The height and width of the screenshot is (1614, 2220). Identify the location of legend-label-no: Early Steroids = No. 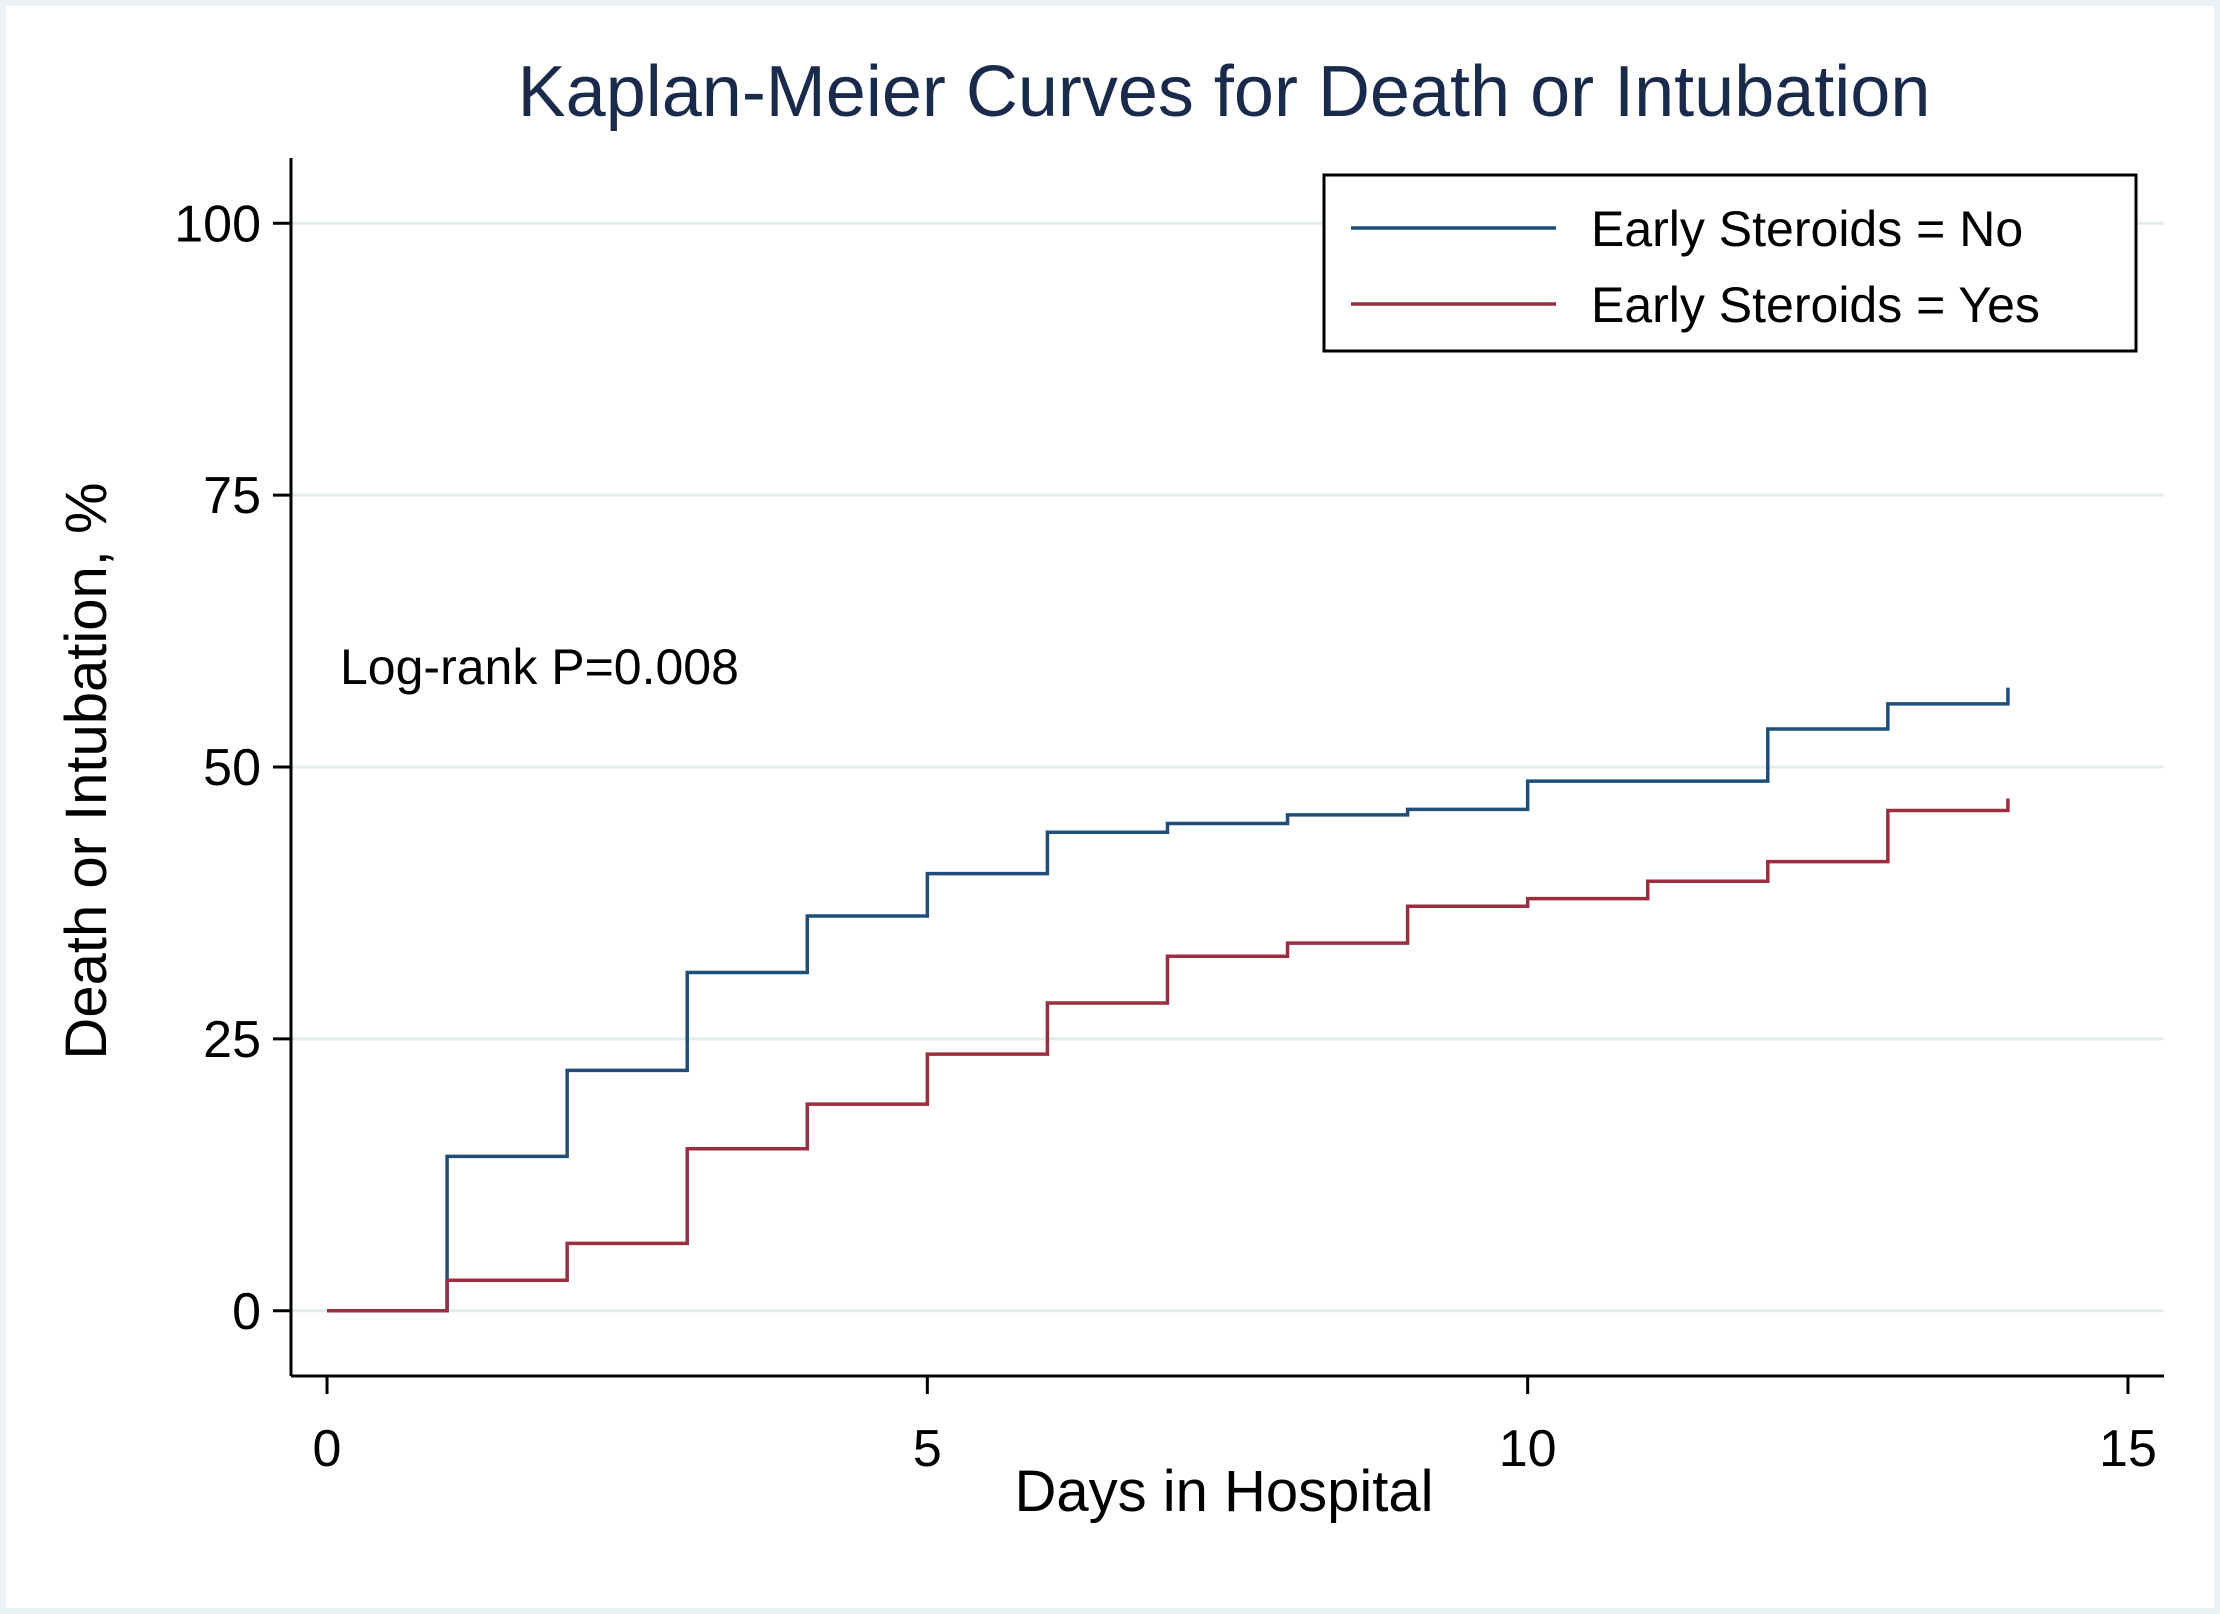
(1807, 229).